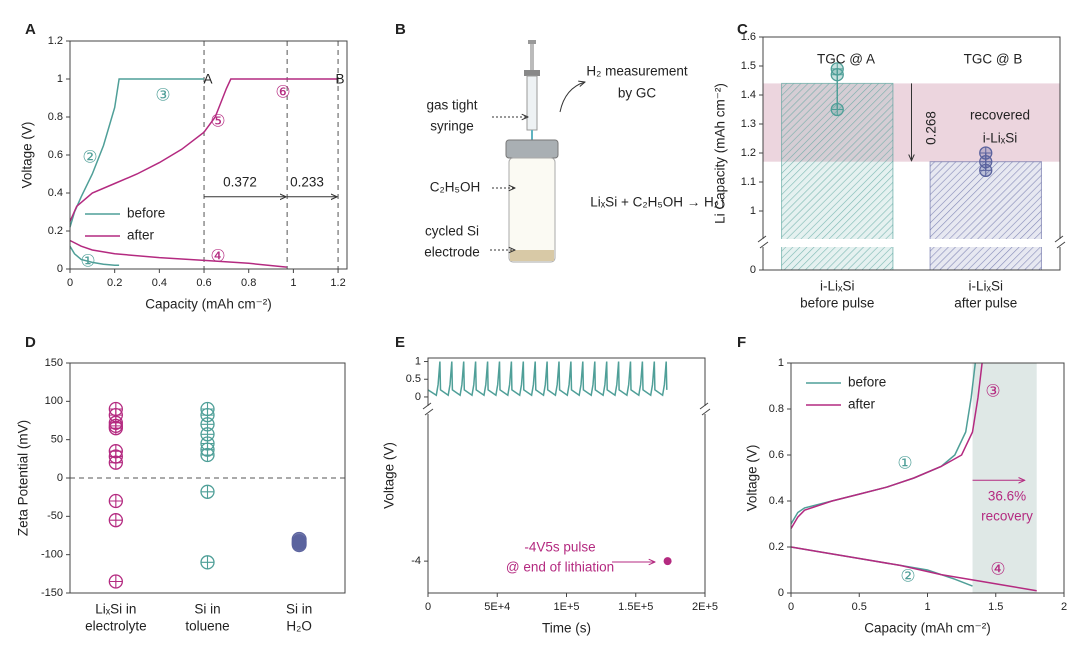 This screenshot has height=654, width=1080. What do you see at coordinates (748, 66) in the screenshot?
I see `y-tick-label: 1.5` at bounding box center [748, 66].